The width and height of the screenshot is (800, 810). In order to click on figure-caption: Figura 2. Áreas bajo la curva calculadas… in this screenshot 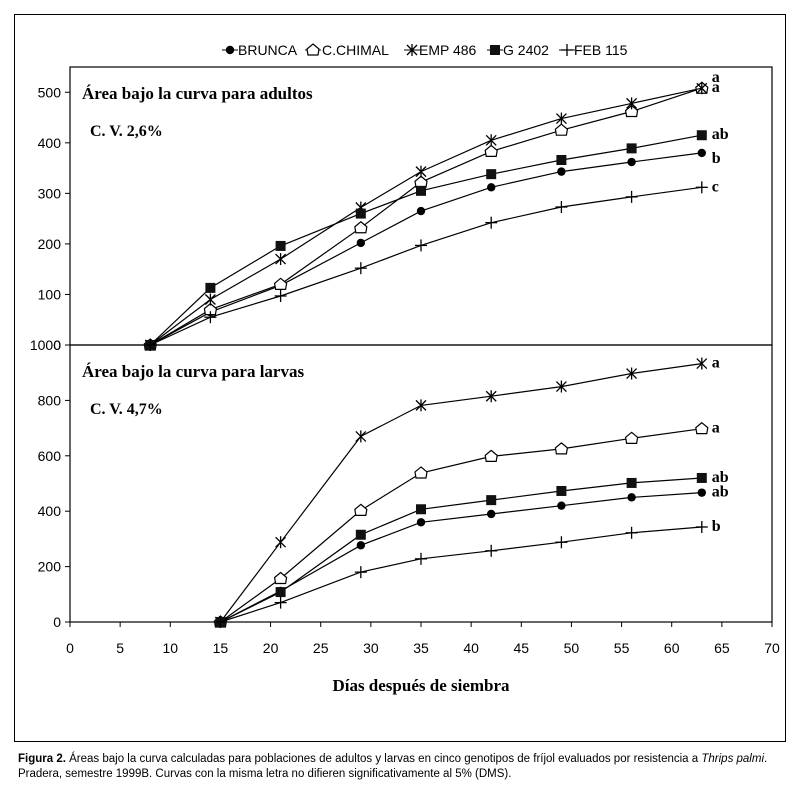, I will do `click(403, 767)`.